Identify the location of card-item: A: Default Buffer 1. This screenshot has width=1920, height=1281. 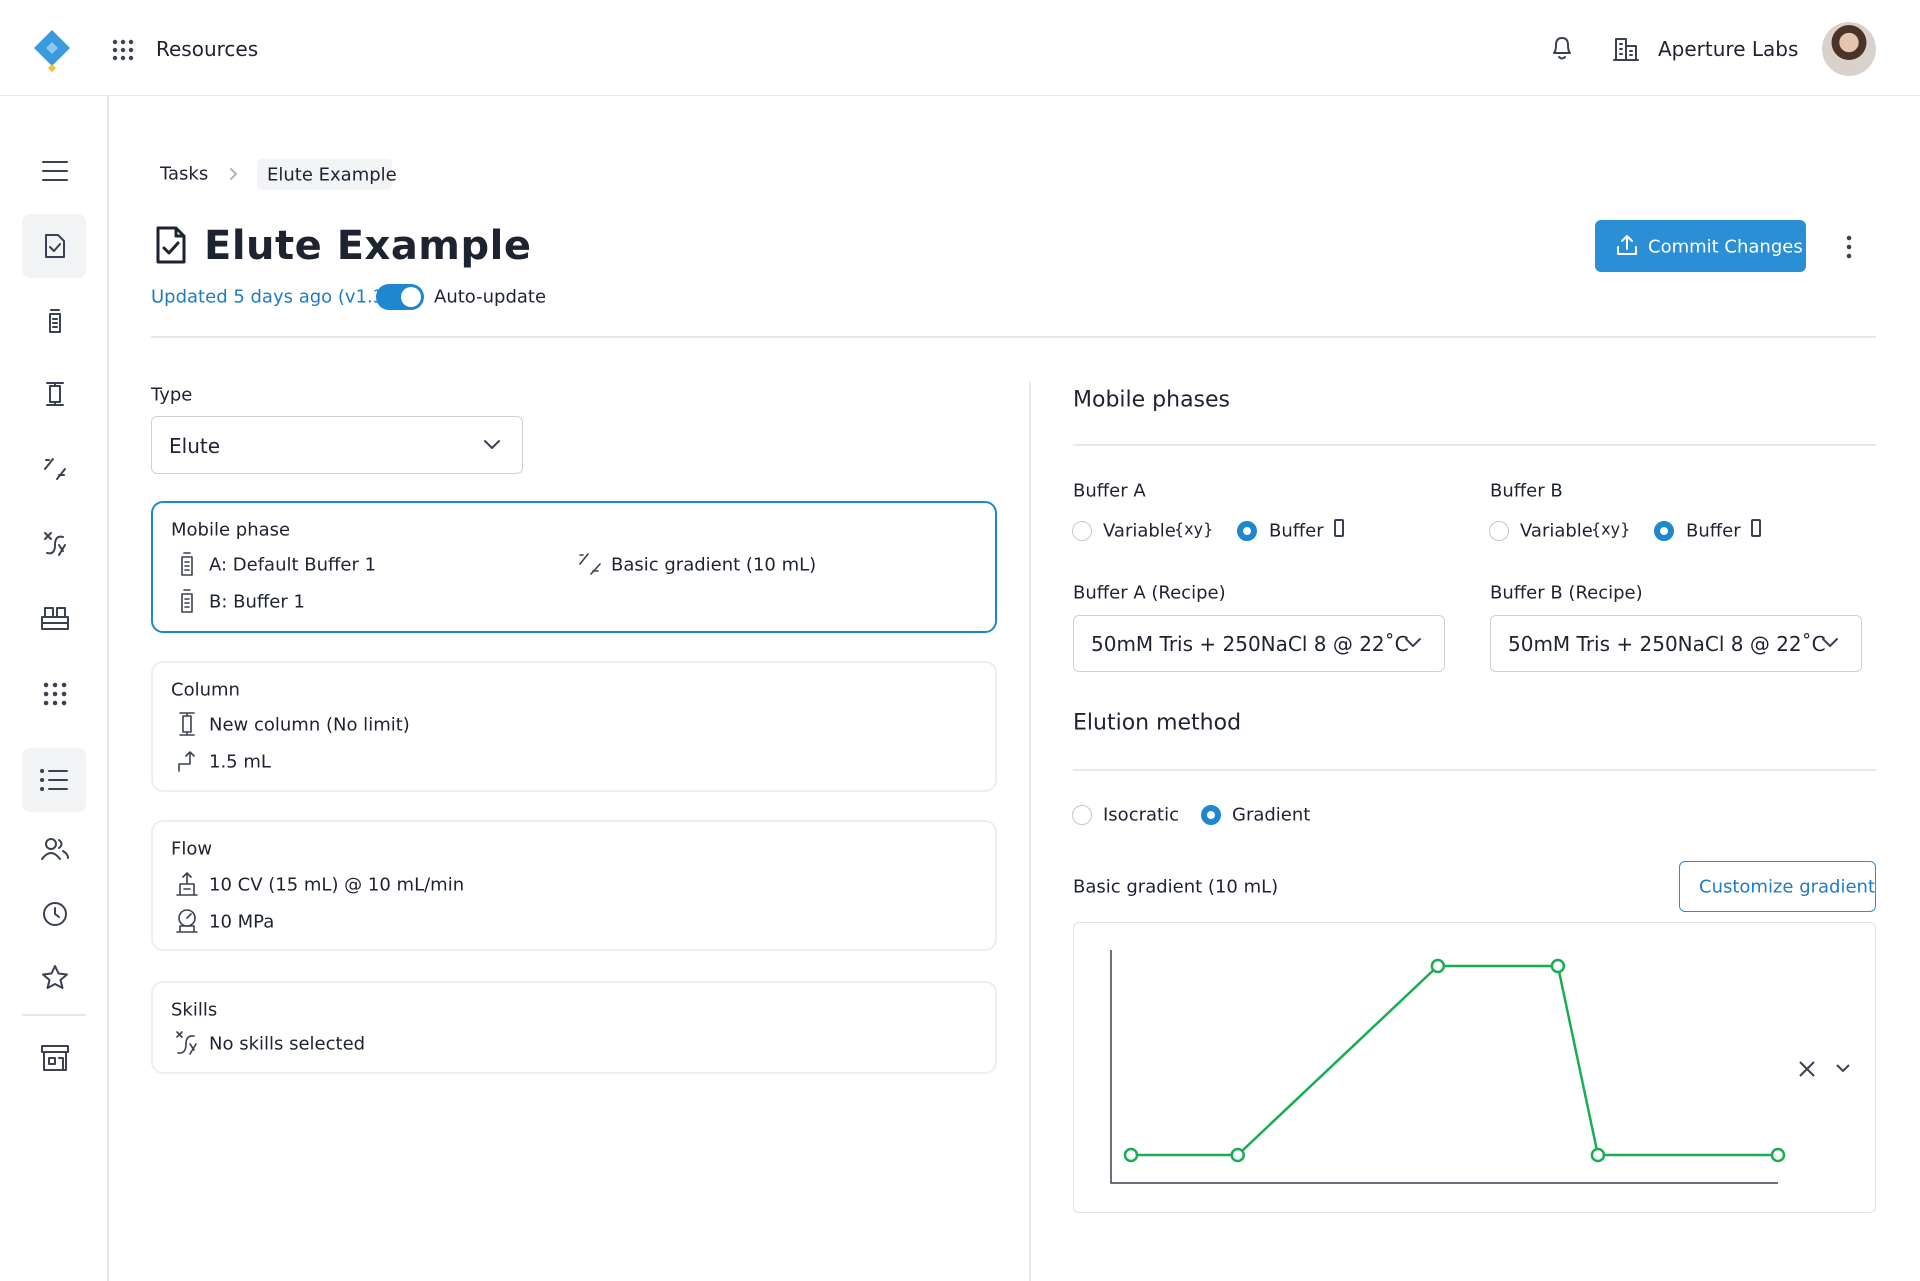
(293, 565).